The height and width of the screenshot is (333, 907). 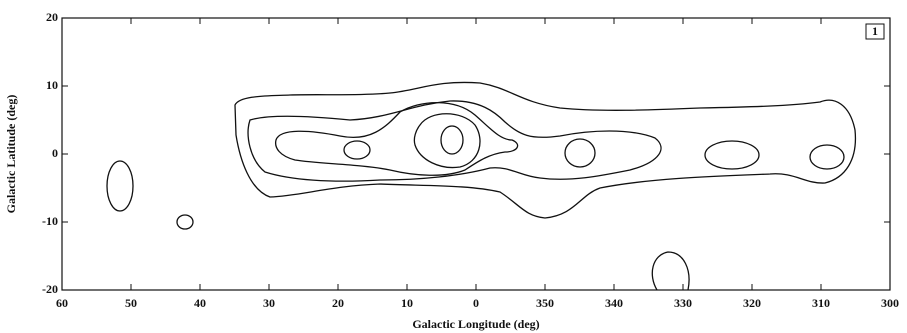 What do you see at coordinates (752, 303) in the screenshot?
I see `x-tick-label: 320` at bounding box center [752, 303].